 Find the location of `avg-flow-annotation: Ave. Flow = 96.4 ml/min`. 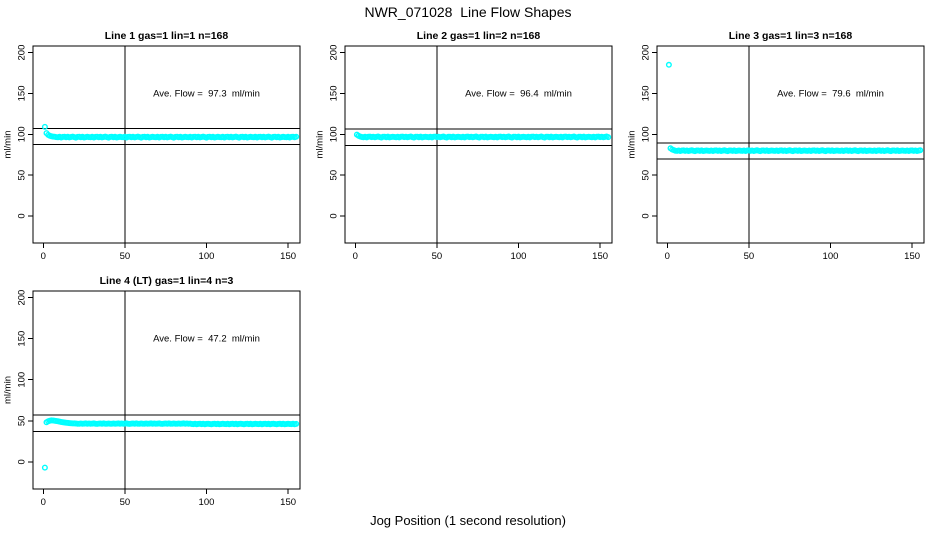

avg-flow-annotation: Ave. Flow = 96.4 ml/min is located at coordinates (518, 93).